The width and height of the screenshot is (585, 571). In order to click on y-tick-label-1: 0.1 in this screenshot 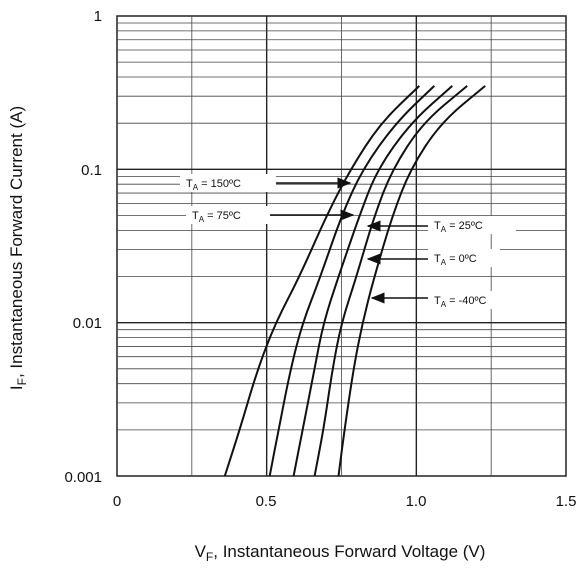, I will do `click(91, 170)`.